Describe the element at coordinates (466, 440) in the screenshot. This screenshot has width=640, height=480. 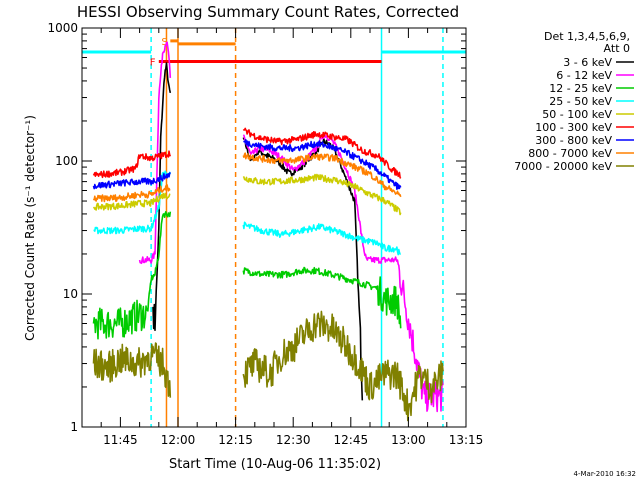
I see `x-tick-label-7: 13:15` at that location.